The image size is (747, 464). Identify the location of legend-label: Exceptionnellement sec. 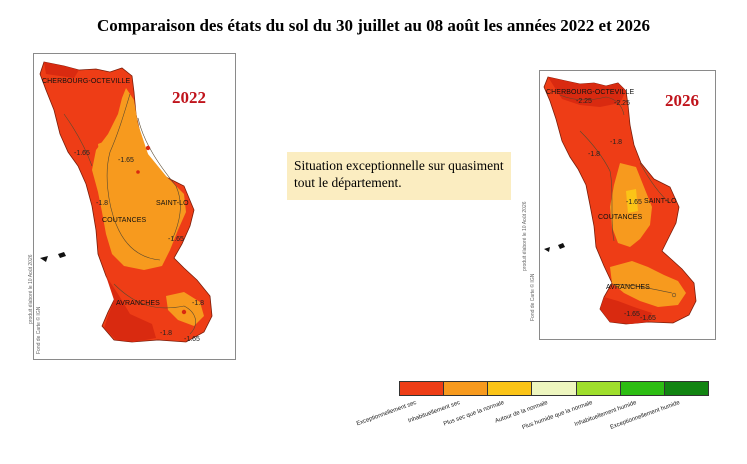
(386, 414).